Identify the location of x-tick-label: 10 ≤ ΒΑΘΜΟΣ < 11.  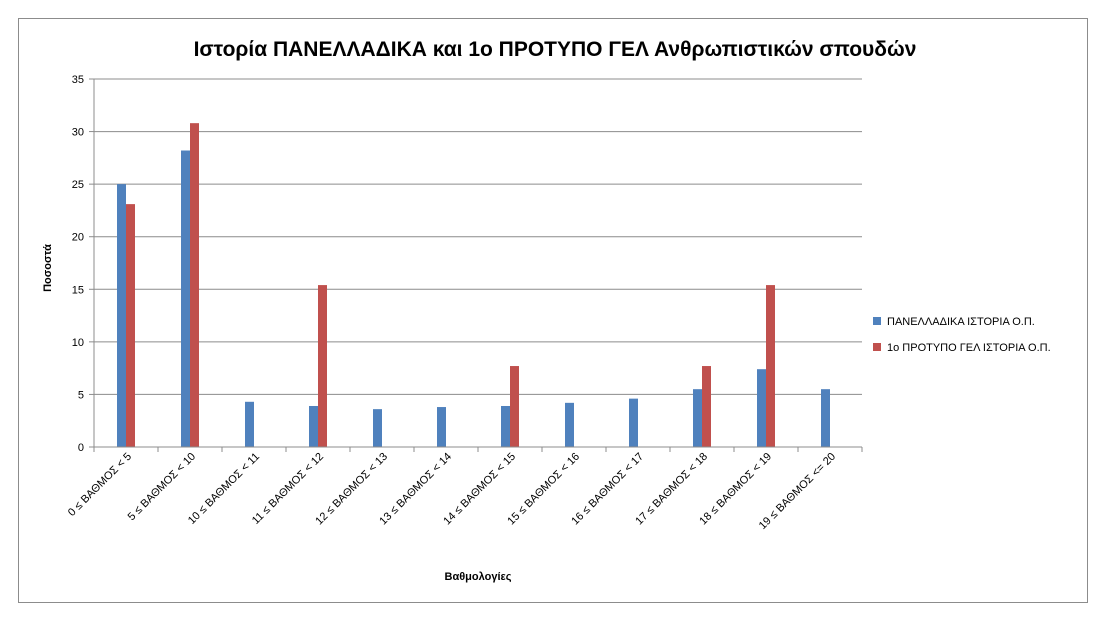
(224, 489).